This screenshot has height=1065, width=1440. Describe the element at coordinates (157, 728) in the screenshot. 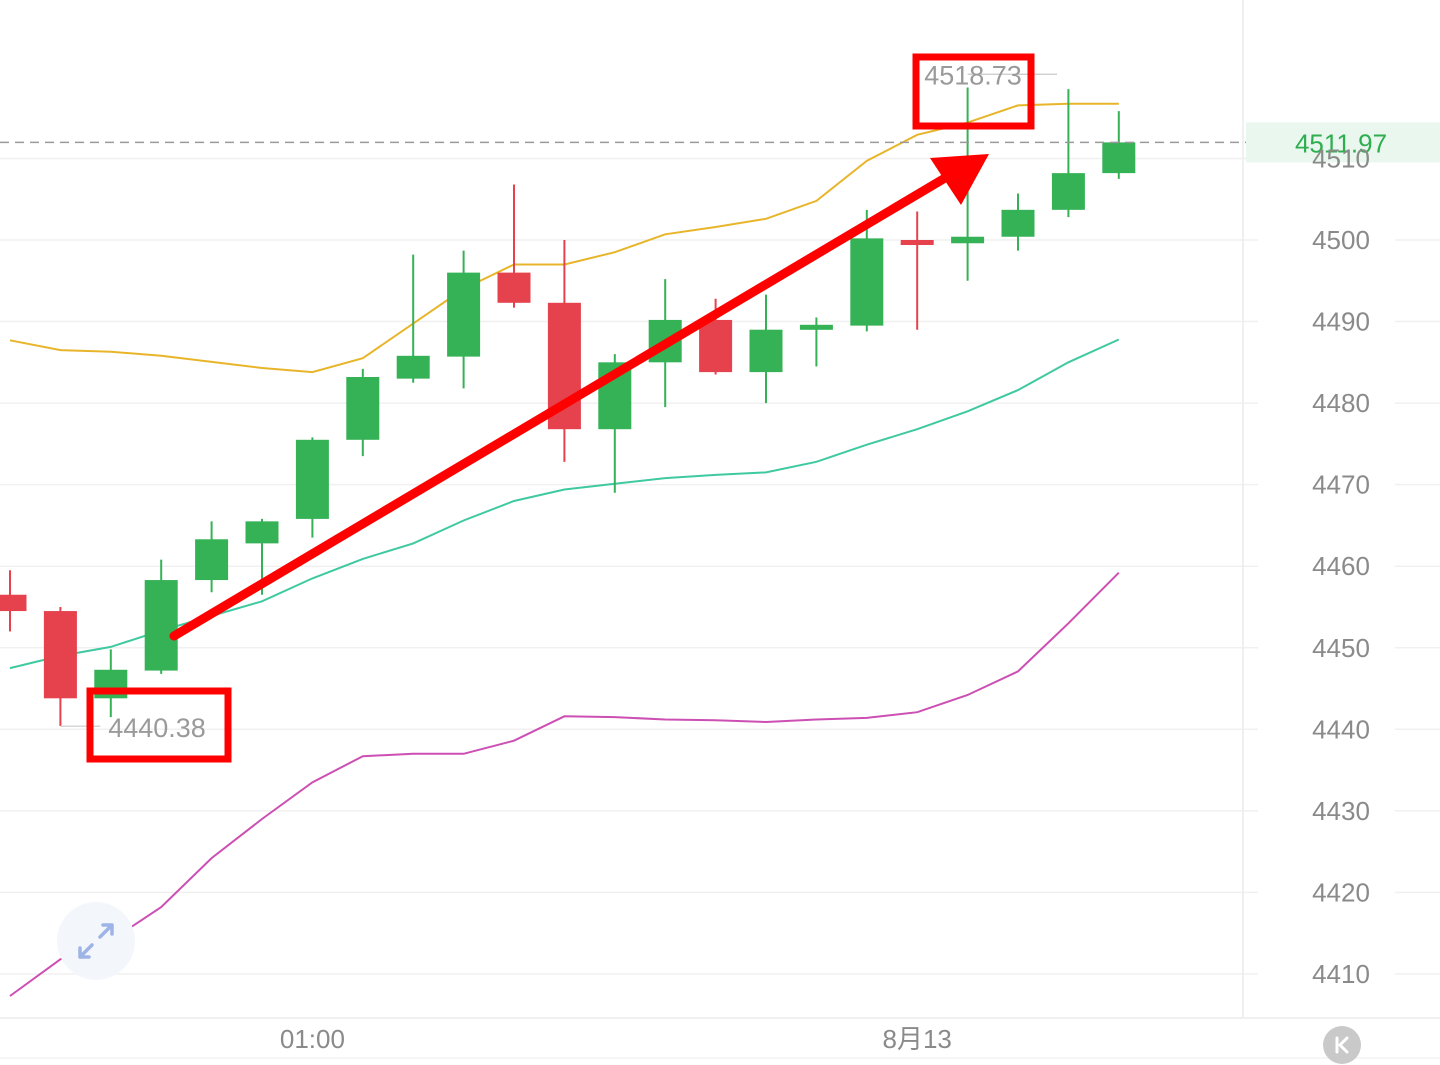

I see `low-price-label: 4440.38` at that location.